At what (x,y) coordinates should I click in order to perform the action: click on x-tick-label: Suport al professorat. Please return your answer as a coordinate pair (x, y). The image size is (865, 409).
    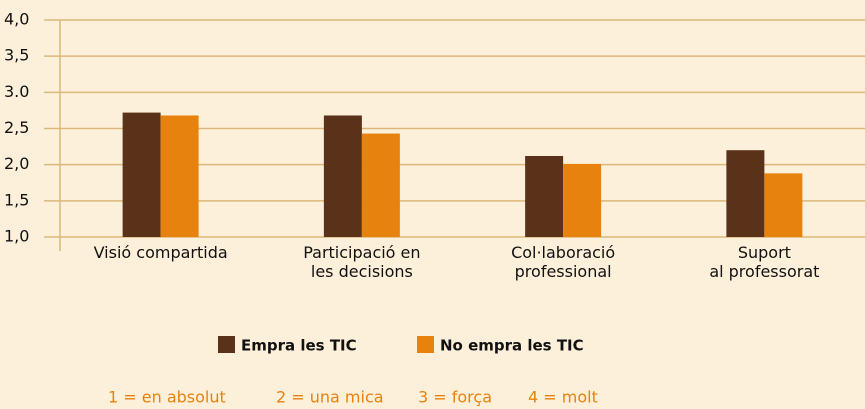
    Looking at the image, I should click on (764, 262).